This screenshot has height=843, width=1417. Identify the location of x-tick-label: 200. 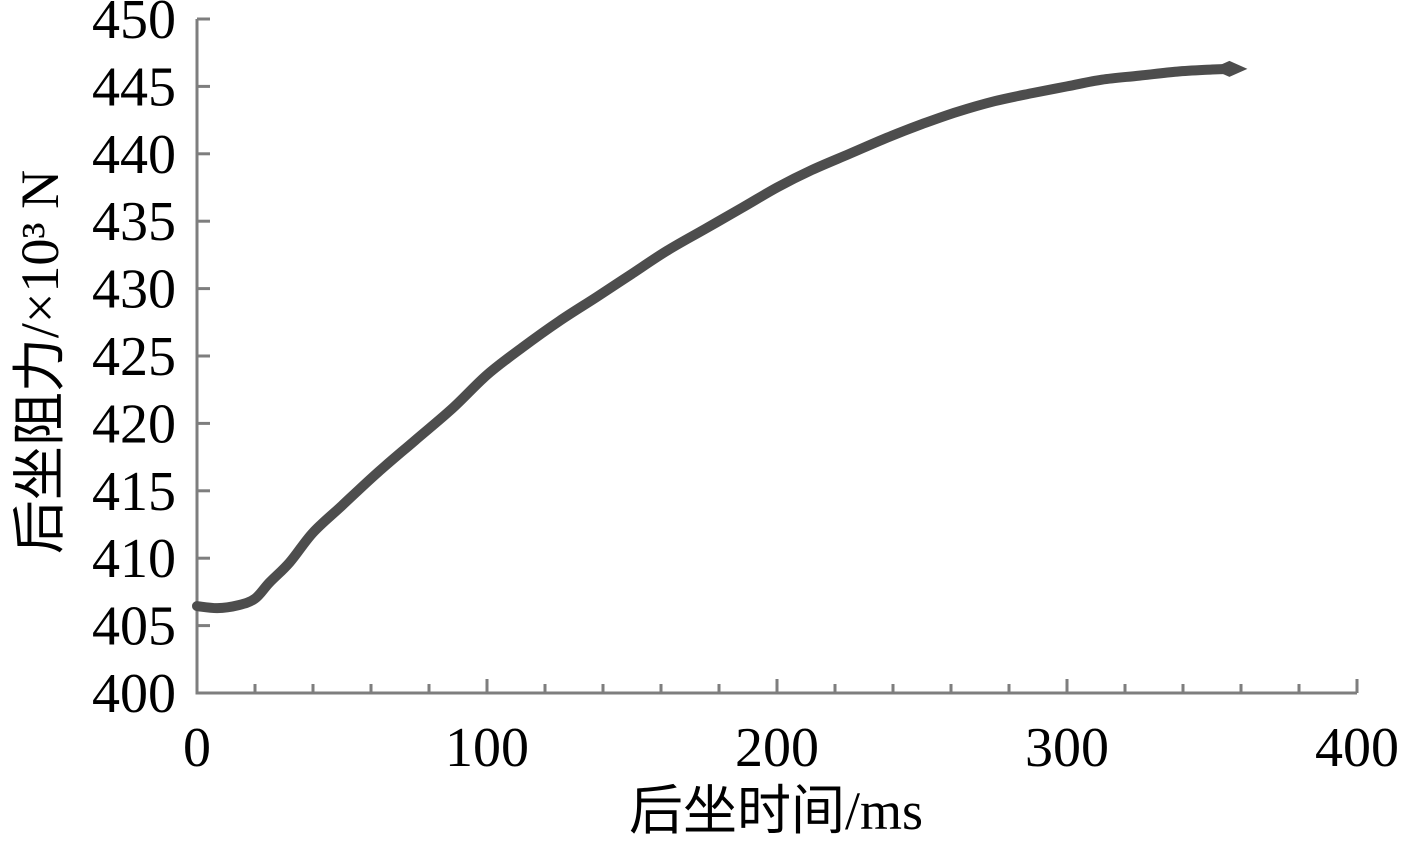
(777, 748).